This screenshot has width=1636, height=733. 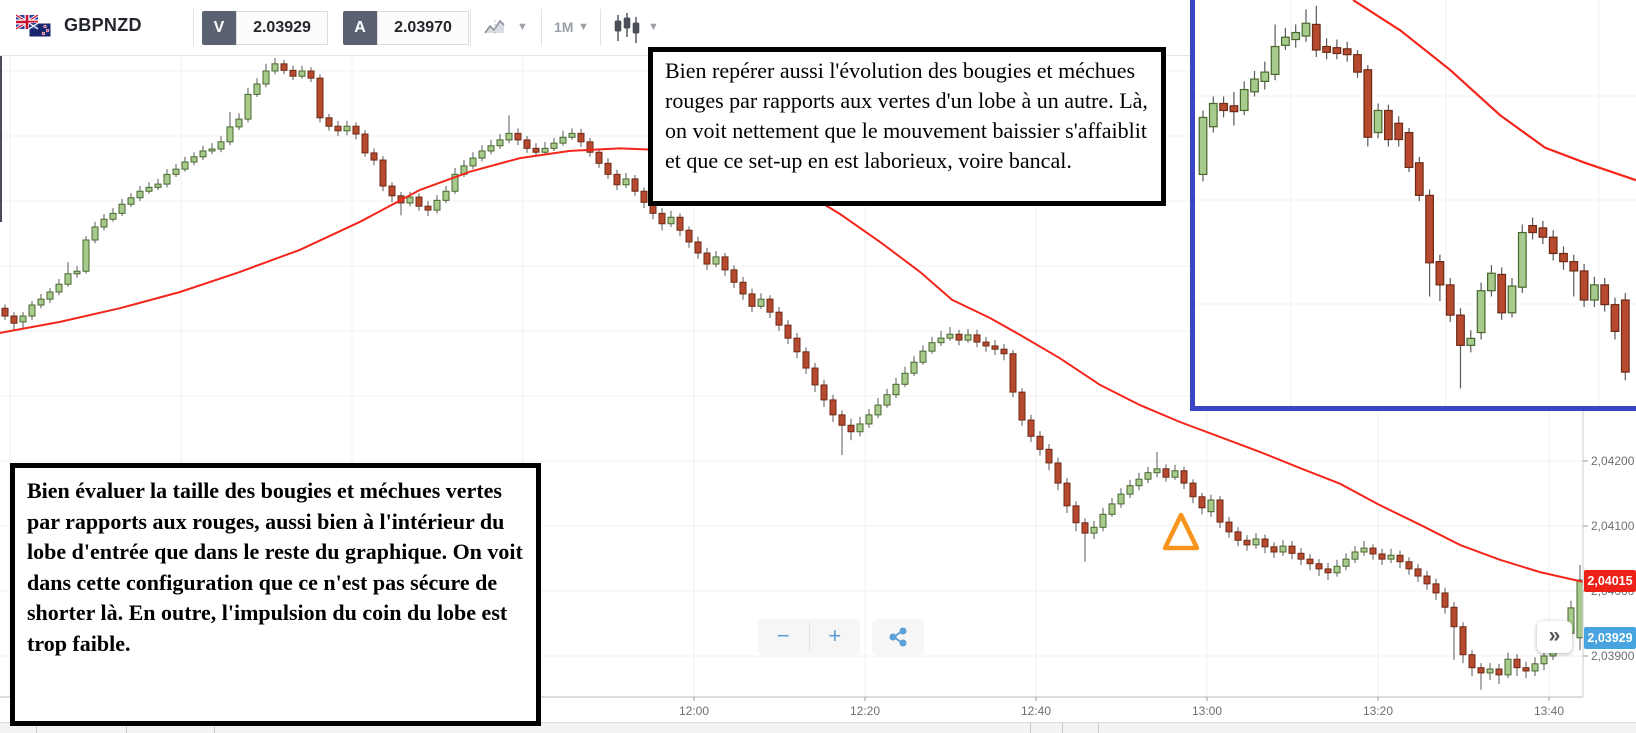 What do you see at coordinates (497, 28) in the screenshot?
I see `chart-type-icon` at bounding box center [497, 28].